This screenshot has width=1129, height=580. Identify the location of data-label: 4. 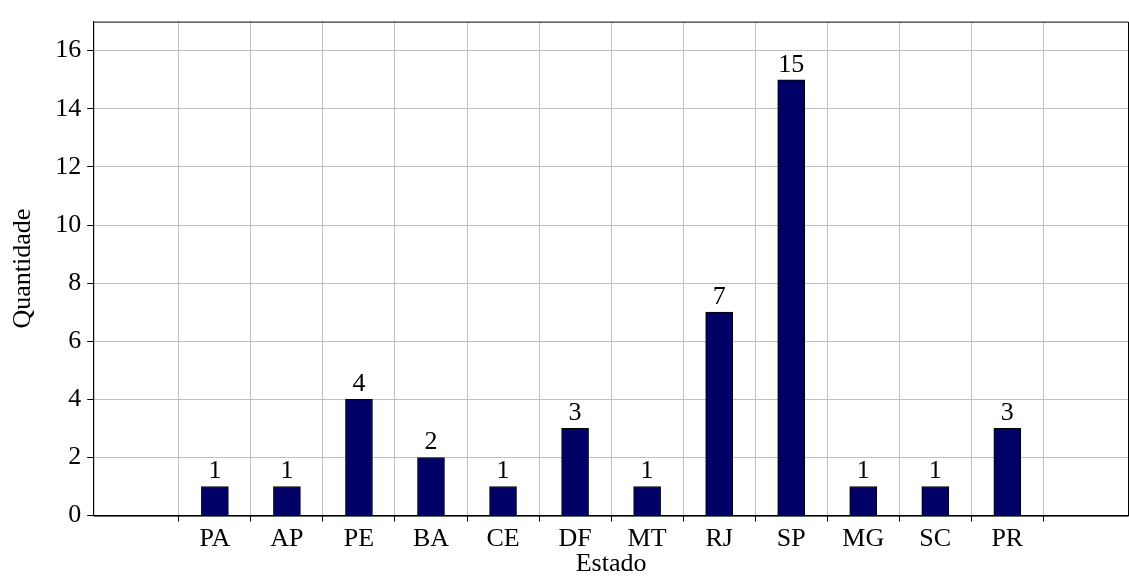
(359, 383).